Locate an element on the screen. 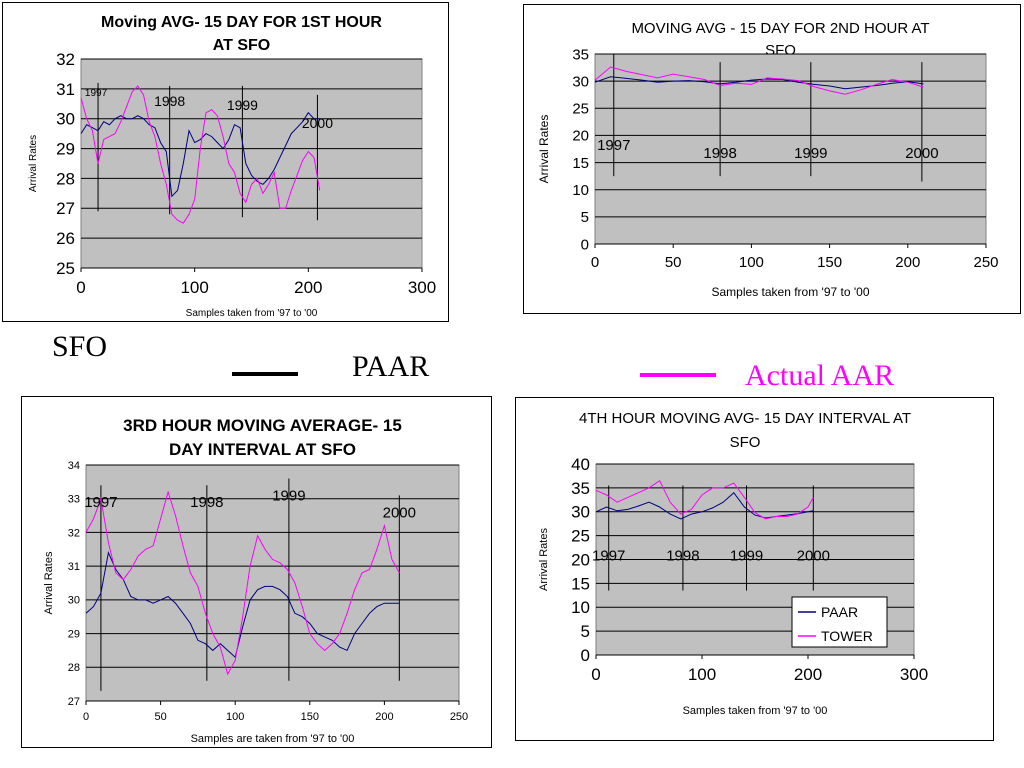 The image size is (1024, 768). y-tick-label: 26 is located at coordinates (65, 238).